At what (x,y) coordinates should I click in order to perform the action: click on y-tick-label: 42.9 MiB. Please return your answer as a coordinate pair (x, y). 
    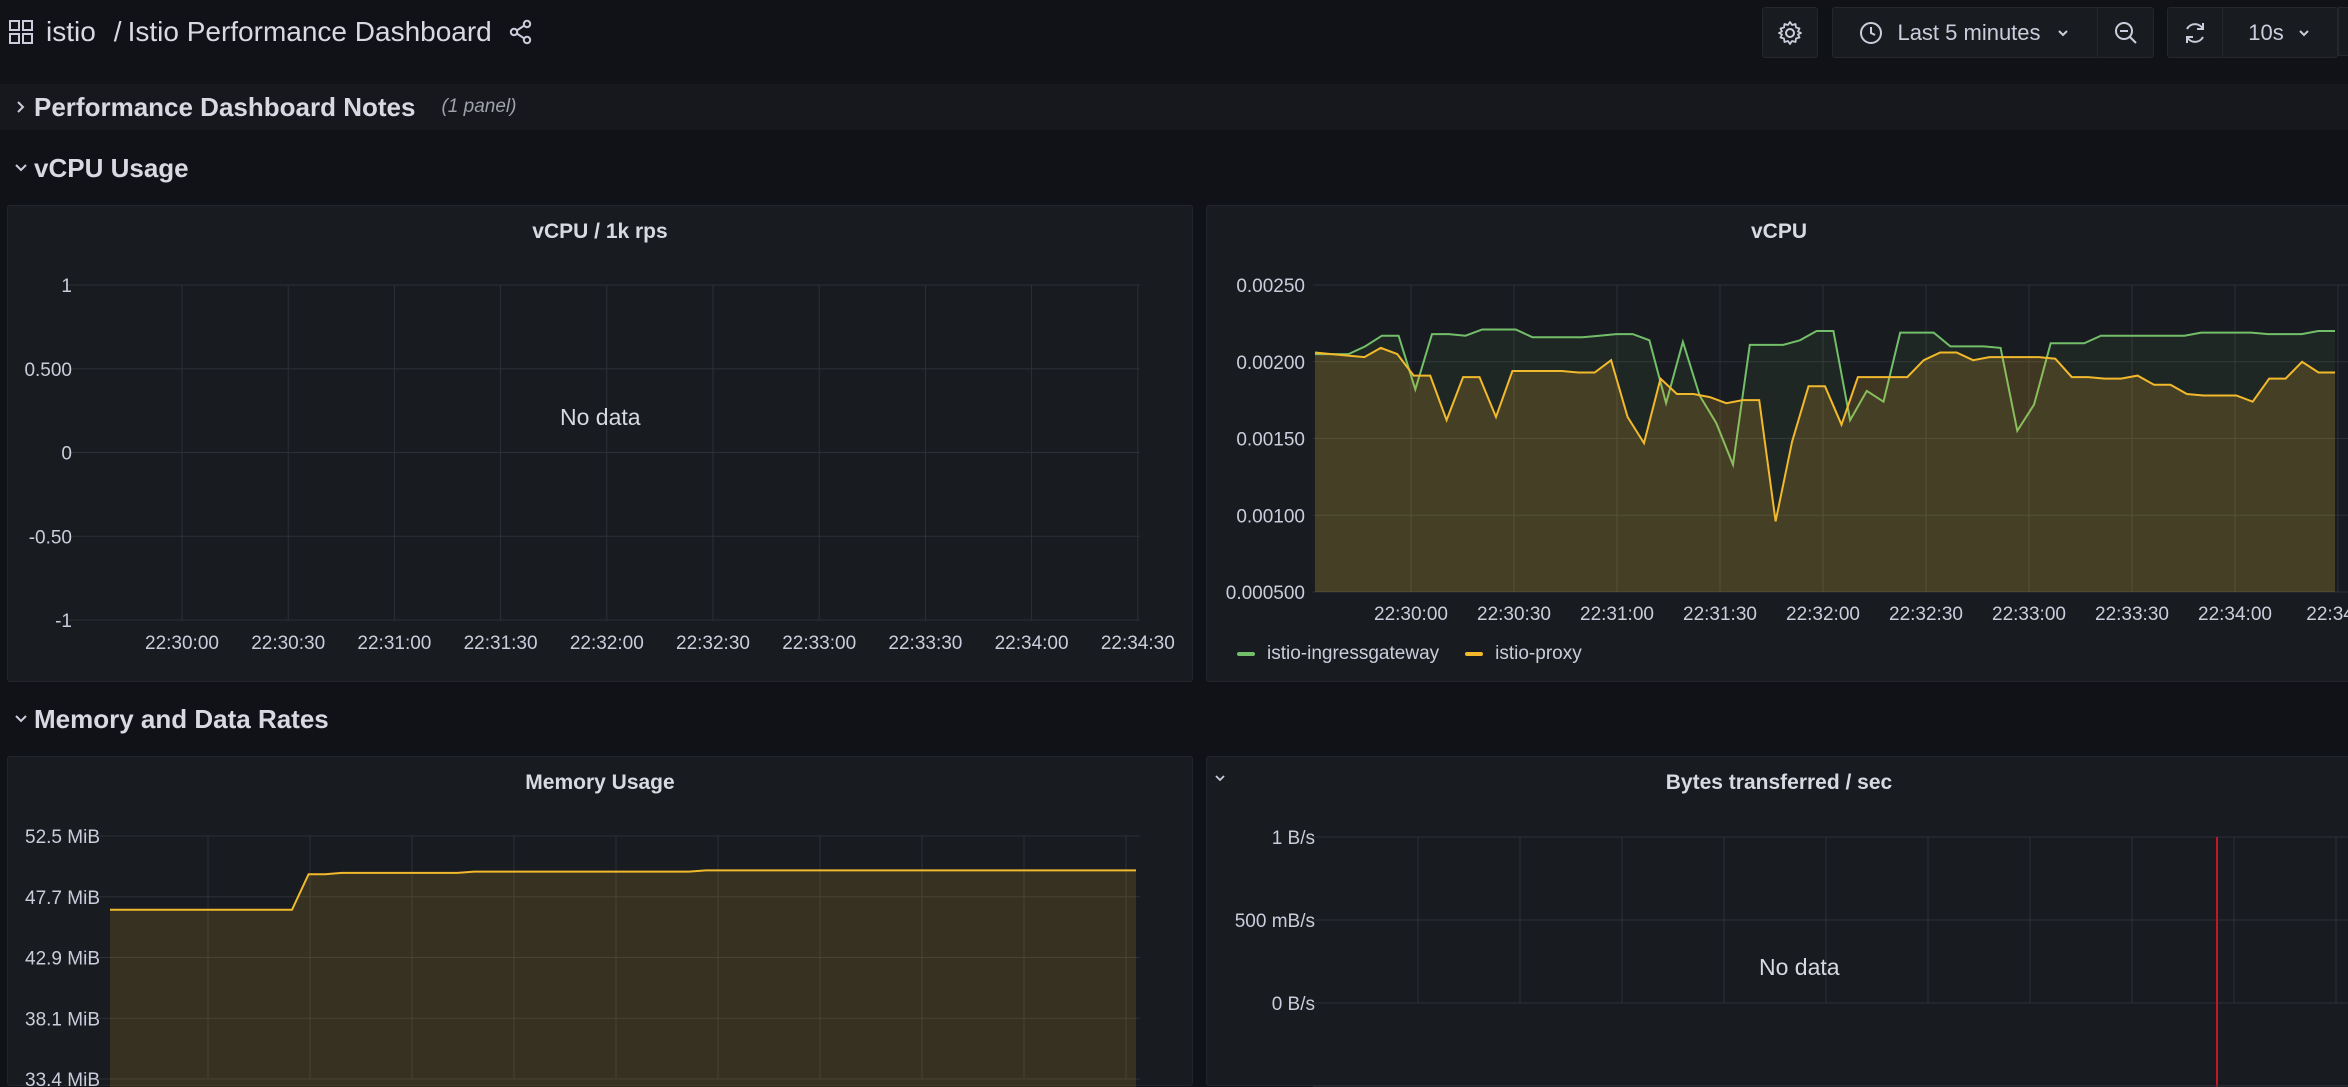
    Looking at the image, I should click on (62, 959).